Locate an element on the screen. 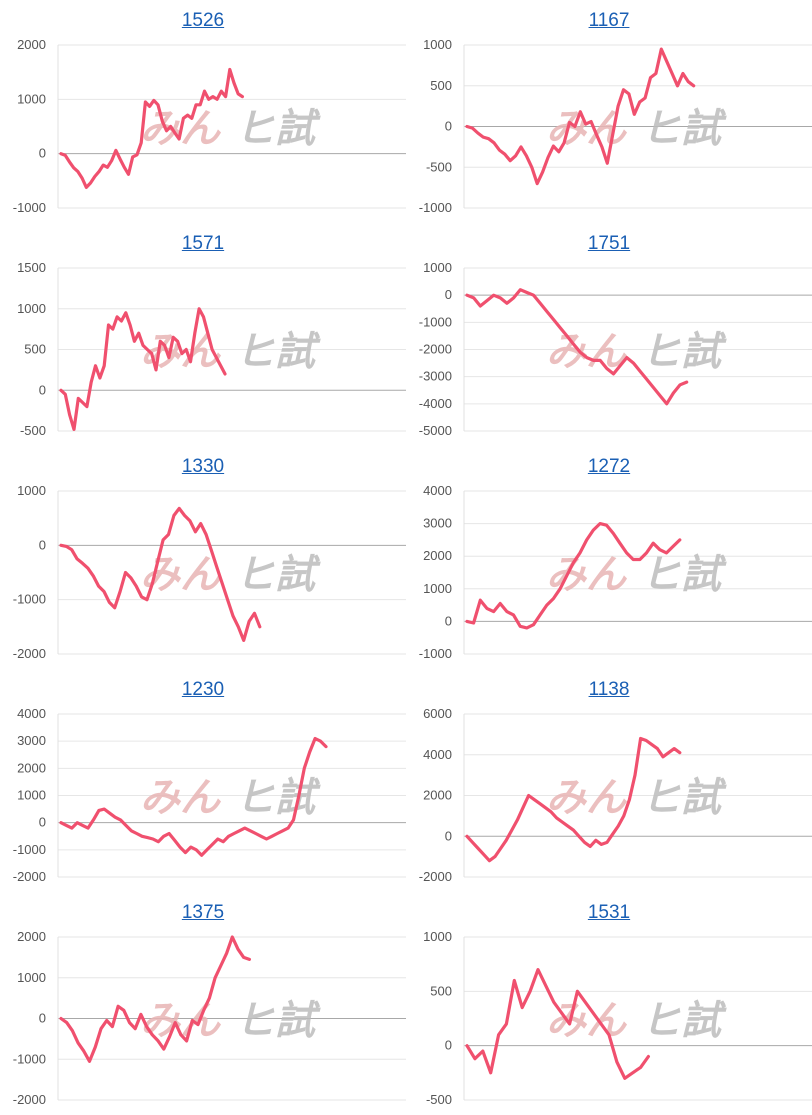  y-tick-label: 1500 is located at coordinates (31, 267).